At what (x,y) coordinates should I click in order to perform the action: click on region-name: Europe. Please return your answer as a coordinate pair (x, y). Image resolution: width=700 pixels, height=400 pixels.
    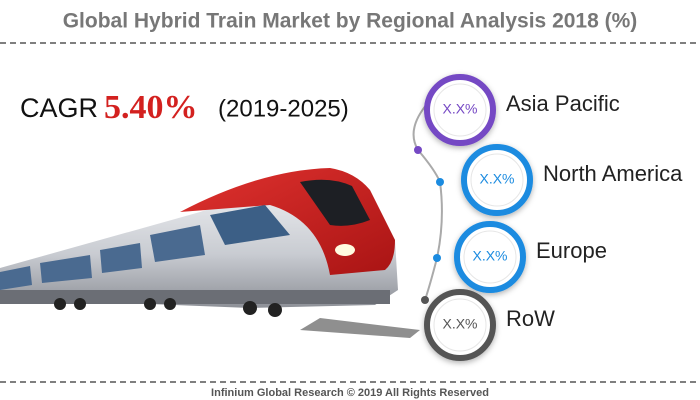
    Looking at the image, I should click on (571, 250).